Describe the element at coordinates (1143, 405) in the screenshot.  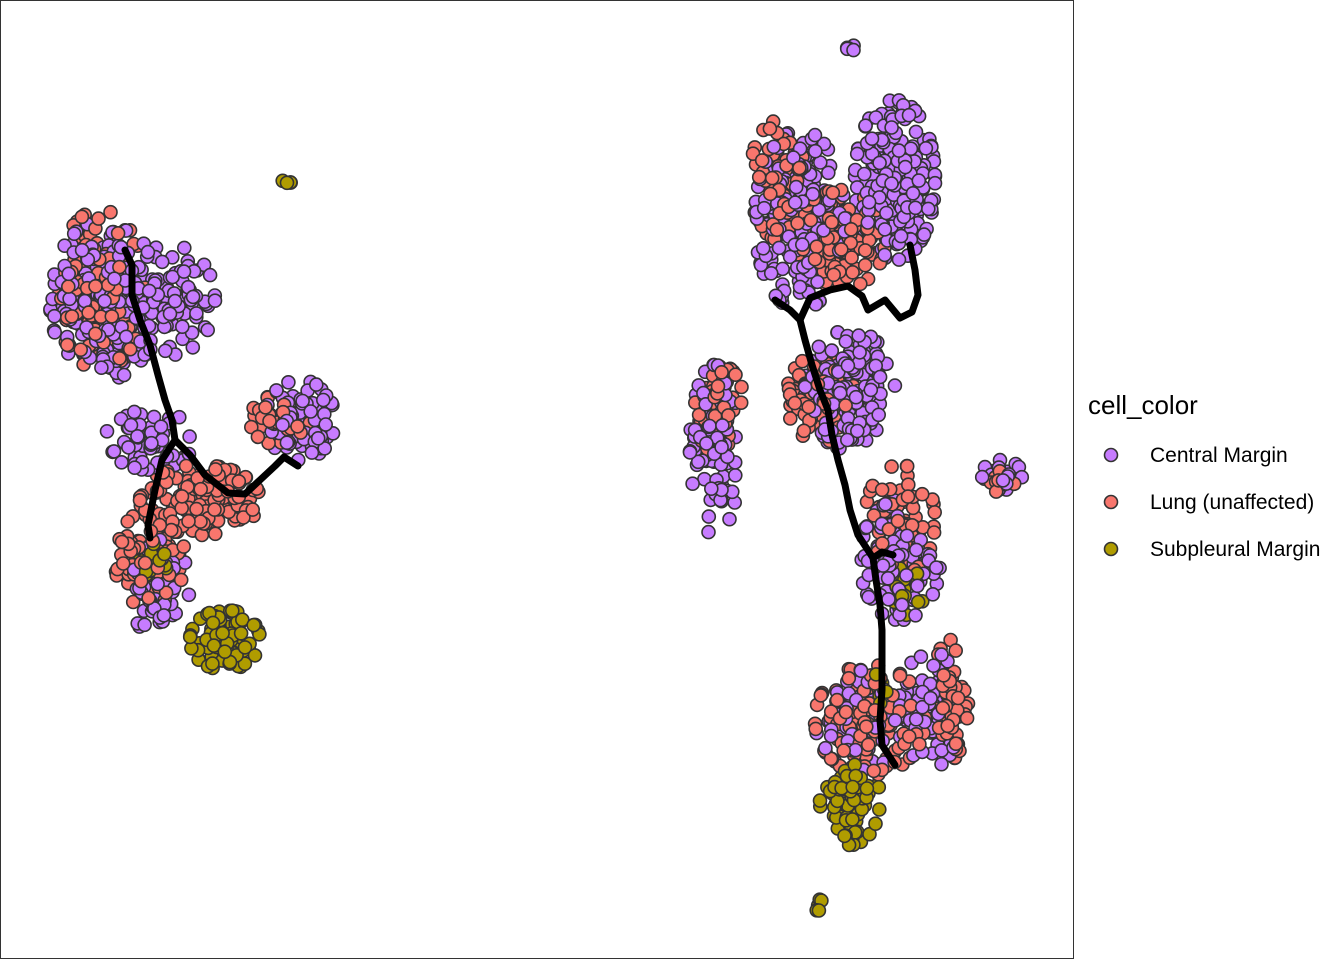
I see `legend-title: cell_color` at that location.